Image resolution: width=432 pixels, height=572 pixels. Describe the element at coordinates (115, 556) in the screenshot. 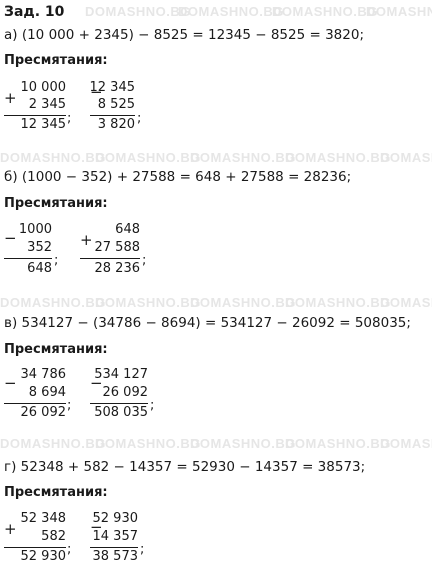

I see `result: 38 573` at that location.